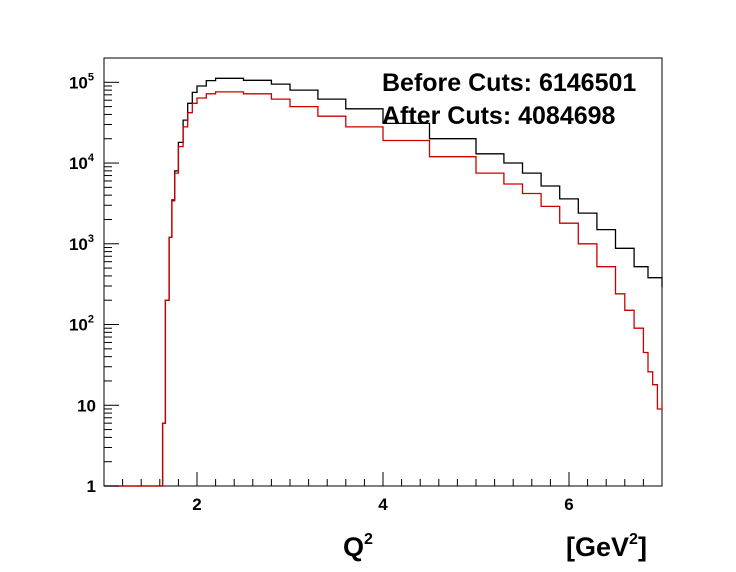 The height and width of the screenshot is (572, 736). Describe the element at coordinates (91, 486) in the screenshot. I see `y-tick-label-0: 1` at that location.